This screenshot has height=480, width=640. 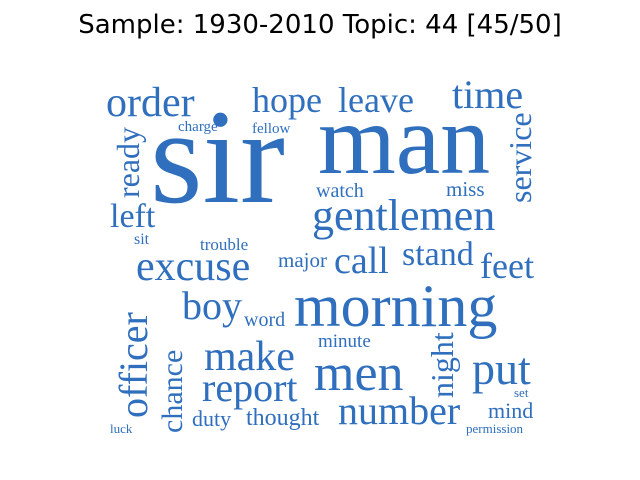 I want to click on word-miss: miss, so click(x=465, y=189).